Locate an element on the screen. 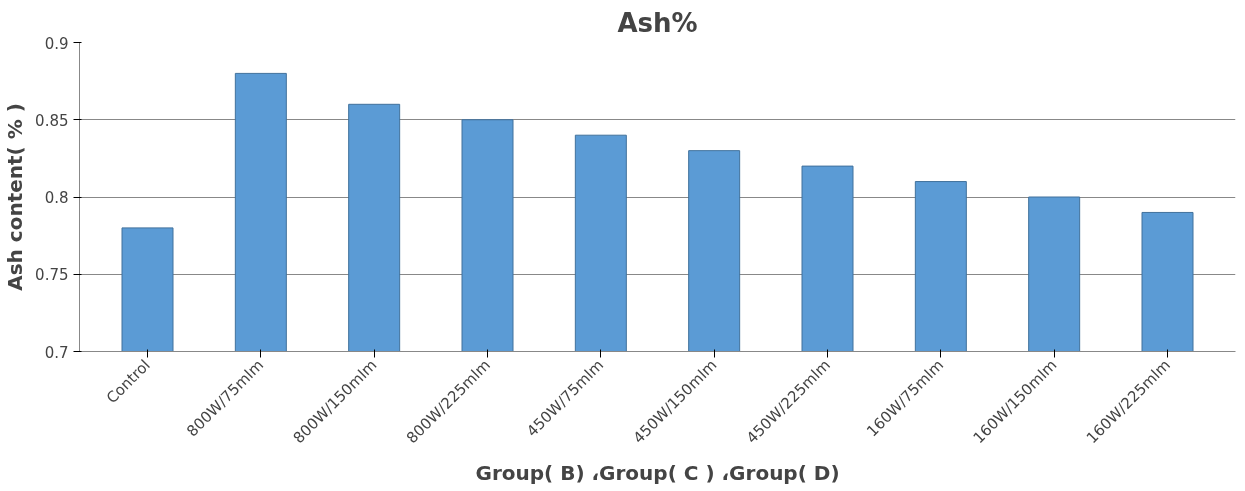  y-tick-label: 0.7 is located at coordinates (56, 352).